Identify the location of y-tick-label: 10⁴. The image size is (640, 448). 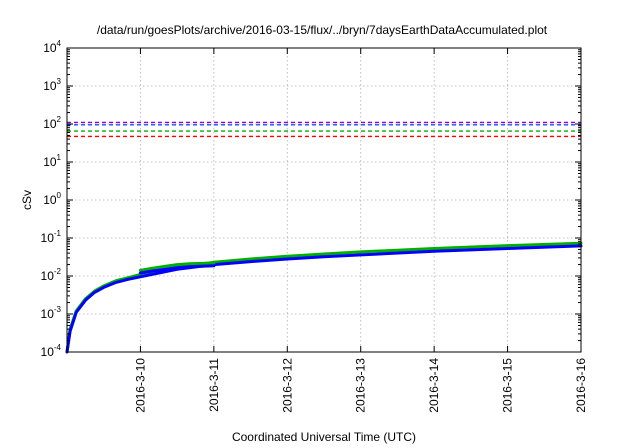
(52, 47).